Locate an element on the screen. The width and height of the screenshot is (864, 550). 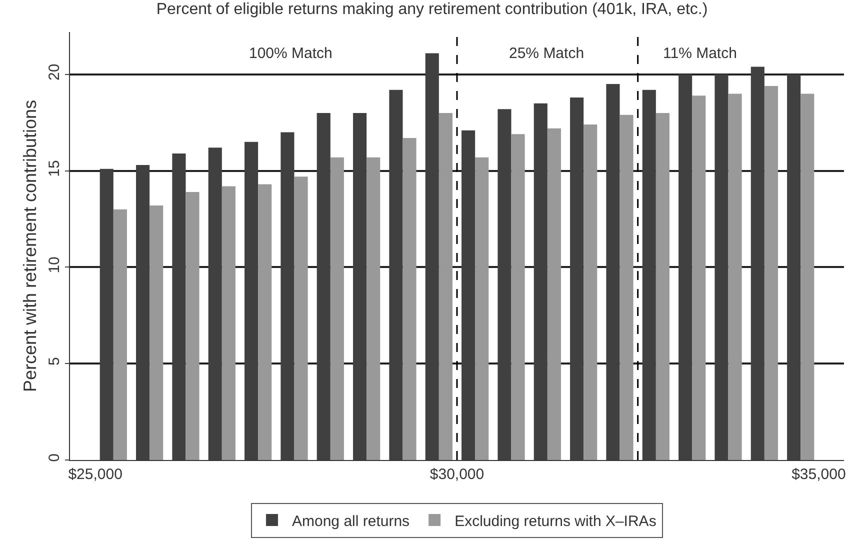
y-axis-title: Percent with retirement contributions is located at coordinates (30, 246).